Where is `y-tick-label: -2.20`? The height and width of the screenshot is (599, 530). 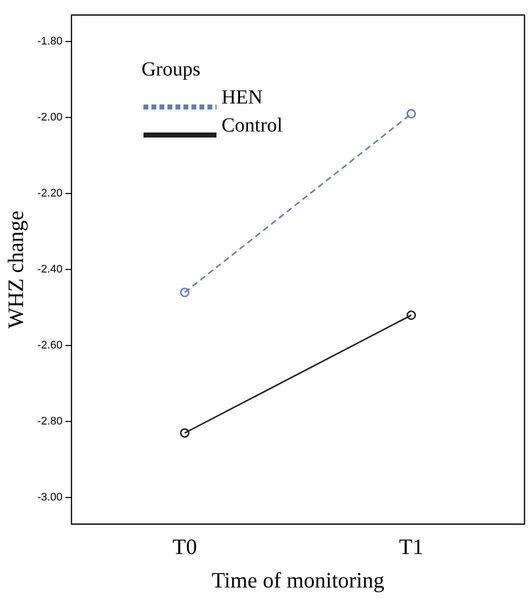 y-tick-label: -2.20 is located at coordinates (49, 194).